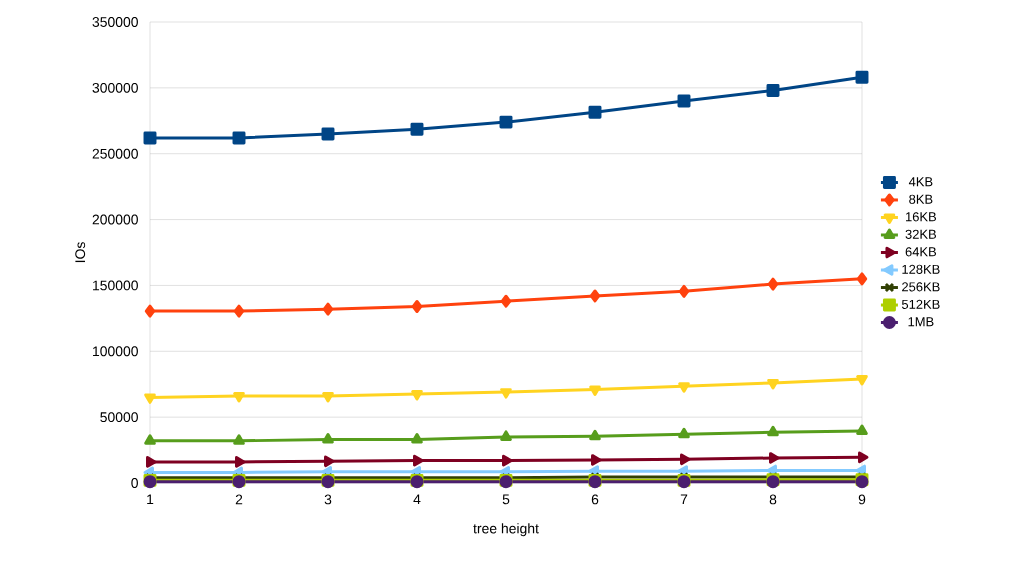 The image size is (1030, 572). Describe the element at coordinates (506, 530) in the screenshot. I see `x-axis-title: tree height` at that location.